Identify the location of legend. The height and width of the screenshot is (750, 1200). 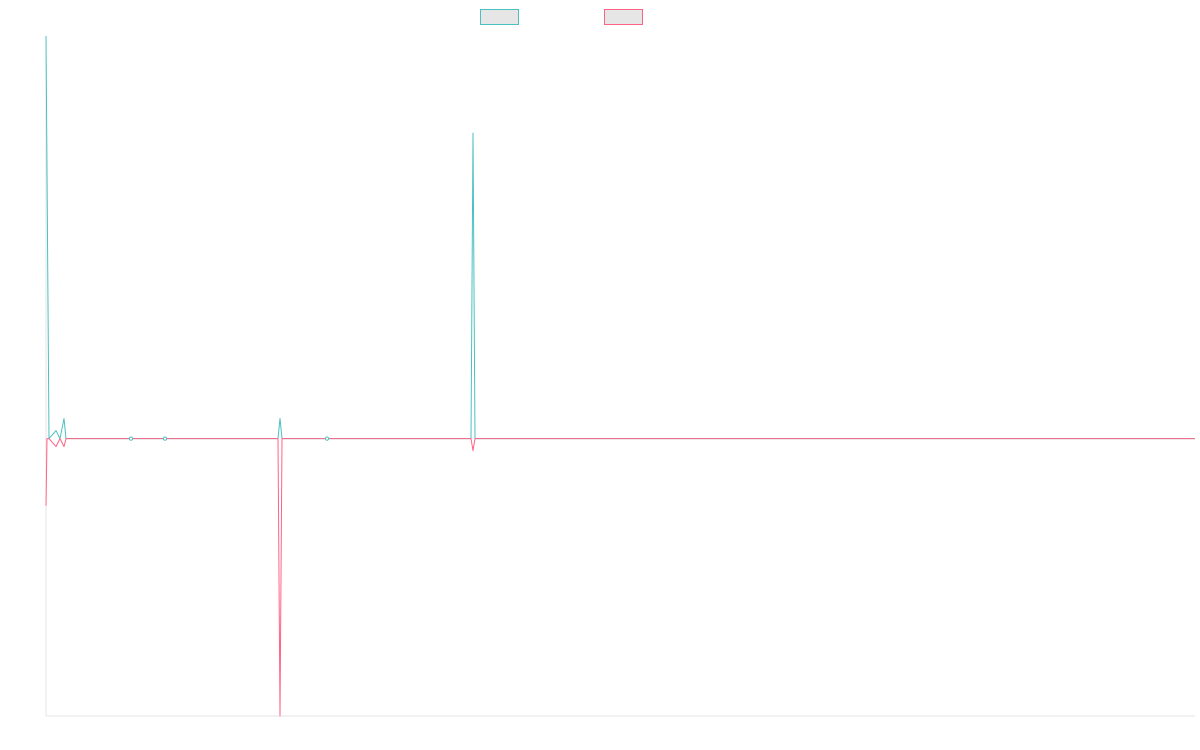
(600, 18).